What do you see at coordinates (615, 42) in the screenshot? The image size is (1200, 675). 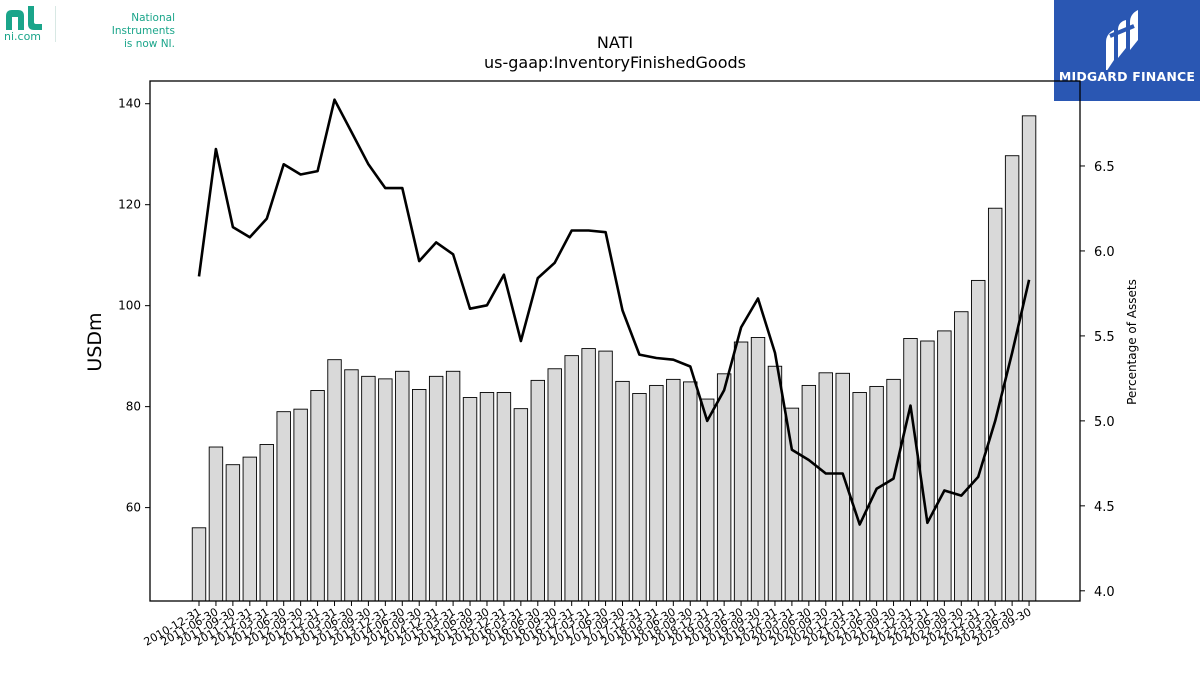 I see `chart-title: NATI` at bounding box center [615, 42].